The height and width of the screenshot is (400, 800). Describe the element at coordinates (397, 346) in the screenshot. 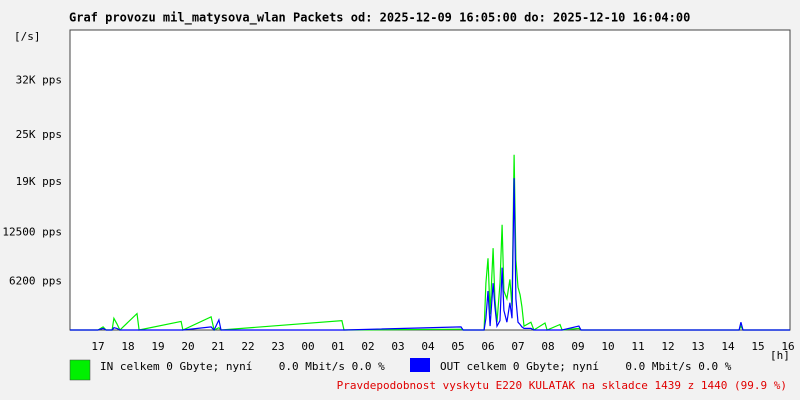

I see `x-tick-label: 03` at that location.